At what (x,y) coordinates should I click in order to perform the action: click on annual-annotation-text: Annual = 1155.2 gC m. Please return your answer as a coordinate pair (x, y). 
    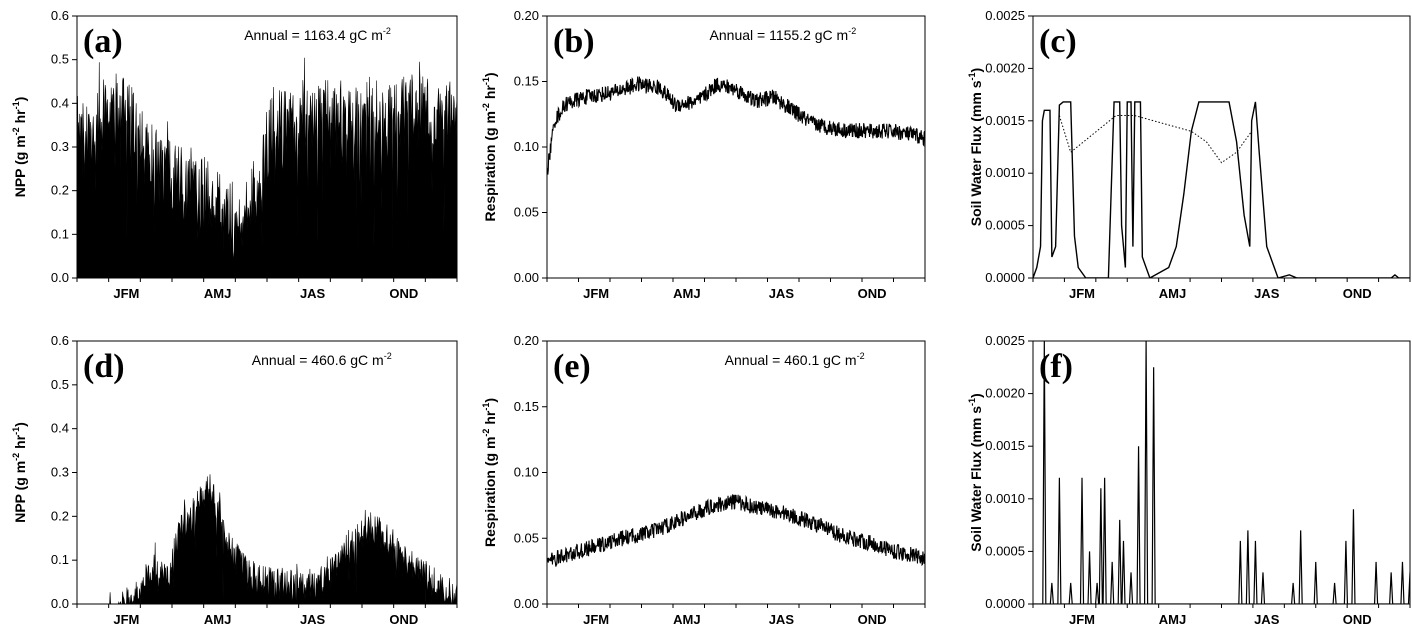
    Looking at the image, I should click on (779, 35).